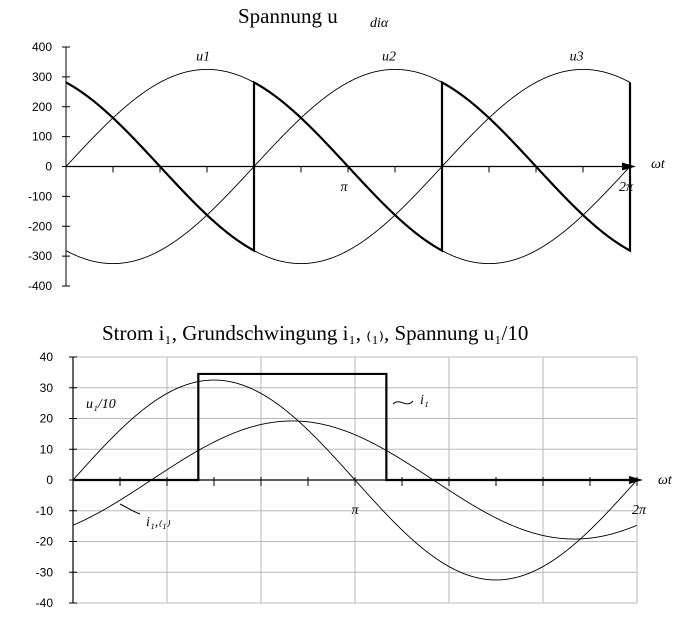 This screenshot has height=618, width=687. What do you see at coordinates (42, 47) in the screenshot?
I see `y-tick-label: 400` at bounding box center [42, 47].